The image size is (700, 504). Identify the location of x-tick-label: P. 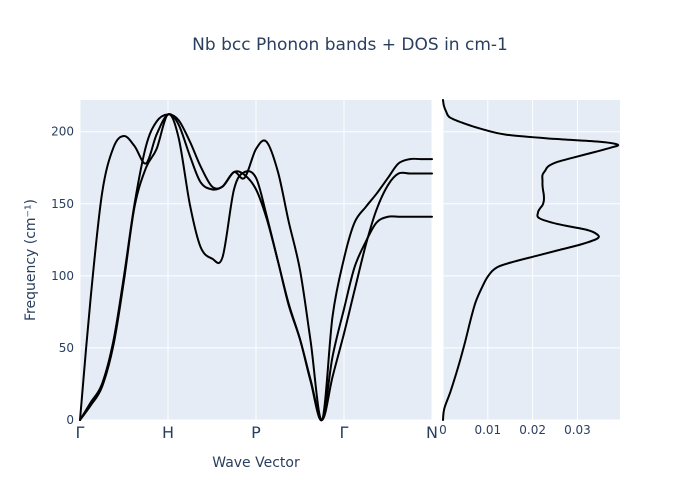
(256, 432).